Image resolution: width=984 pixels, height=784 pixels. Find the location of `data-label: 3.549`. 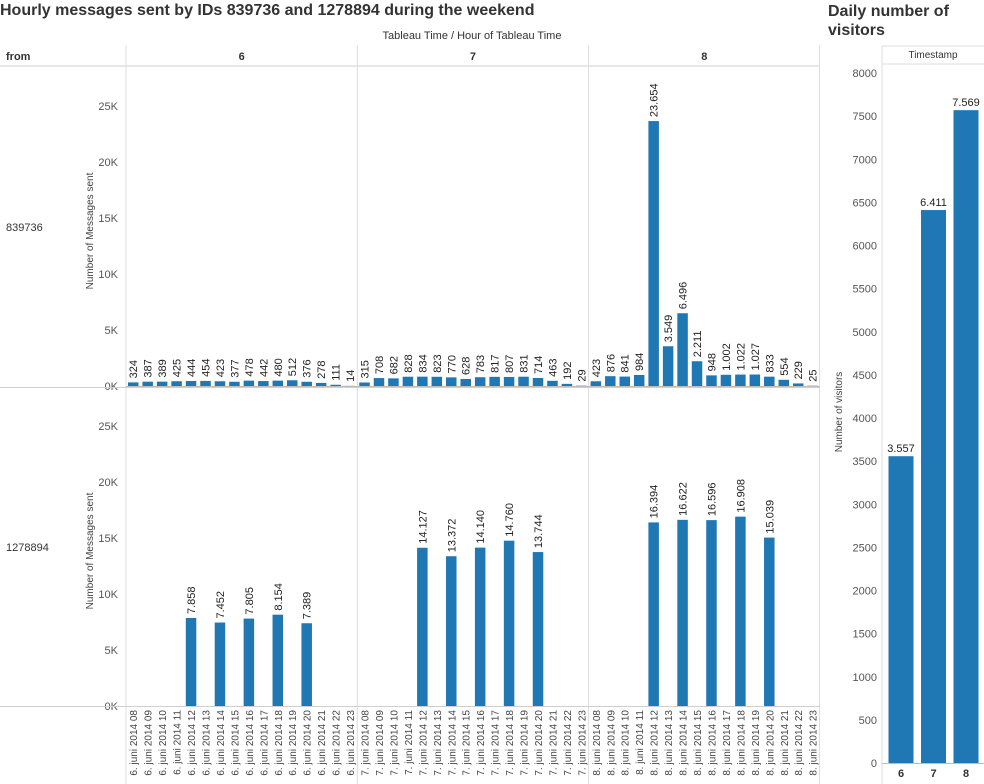

data-label: 3.549 is located at coordinates (669, 329).